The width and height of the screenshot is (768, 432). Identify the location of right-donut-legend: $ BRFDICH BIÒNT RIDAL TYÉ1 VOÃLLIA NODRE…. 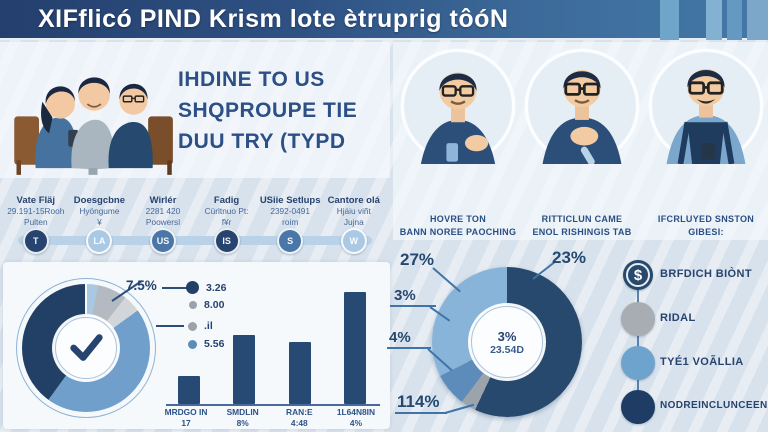
(690, 342).